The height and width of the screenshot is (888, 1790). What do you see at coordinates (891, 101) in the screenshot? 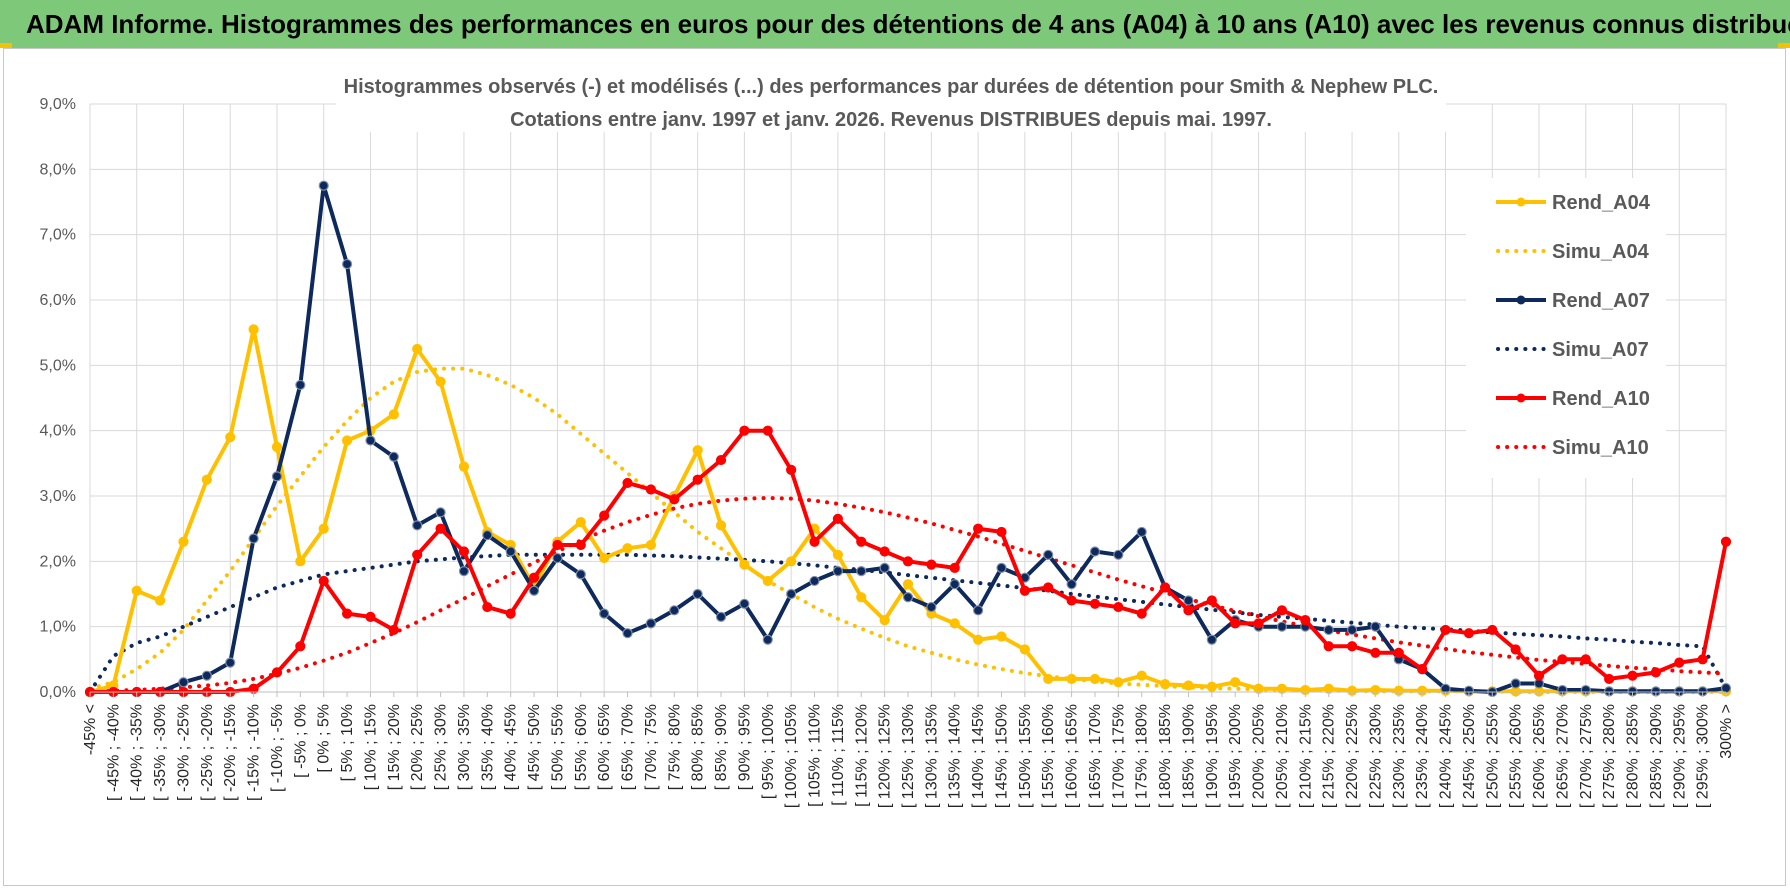
I see `title-background` at bounding box center [891, 101].